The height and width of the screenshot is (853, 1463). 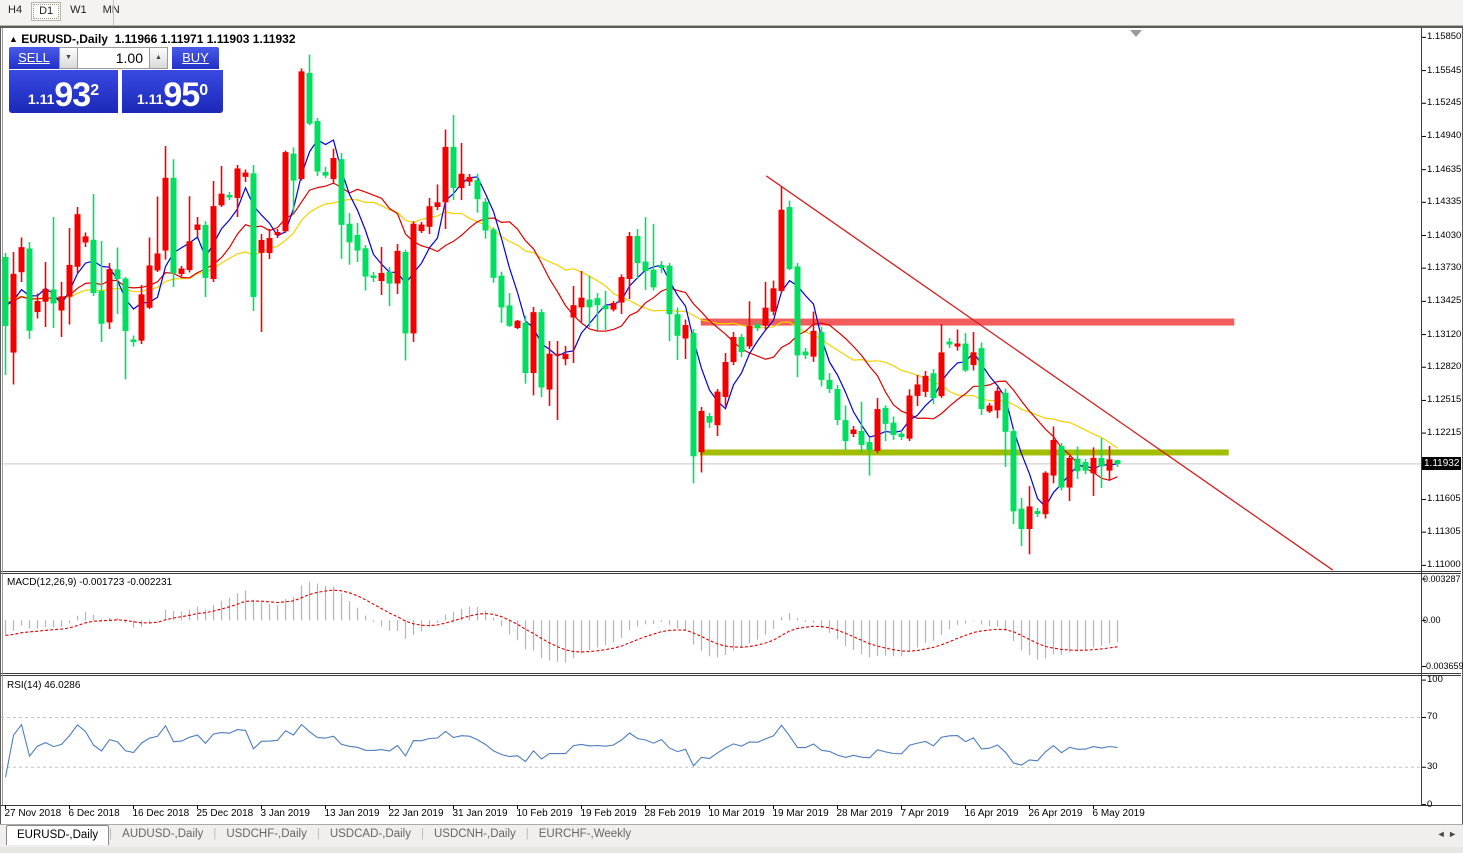 What do you see at coordinates (800, 813) in the screenshot?
I see `date-axis-label: 19 Mar 2019` at bounding box center [800, 813].